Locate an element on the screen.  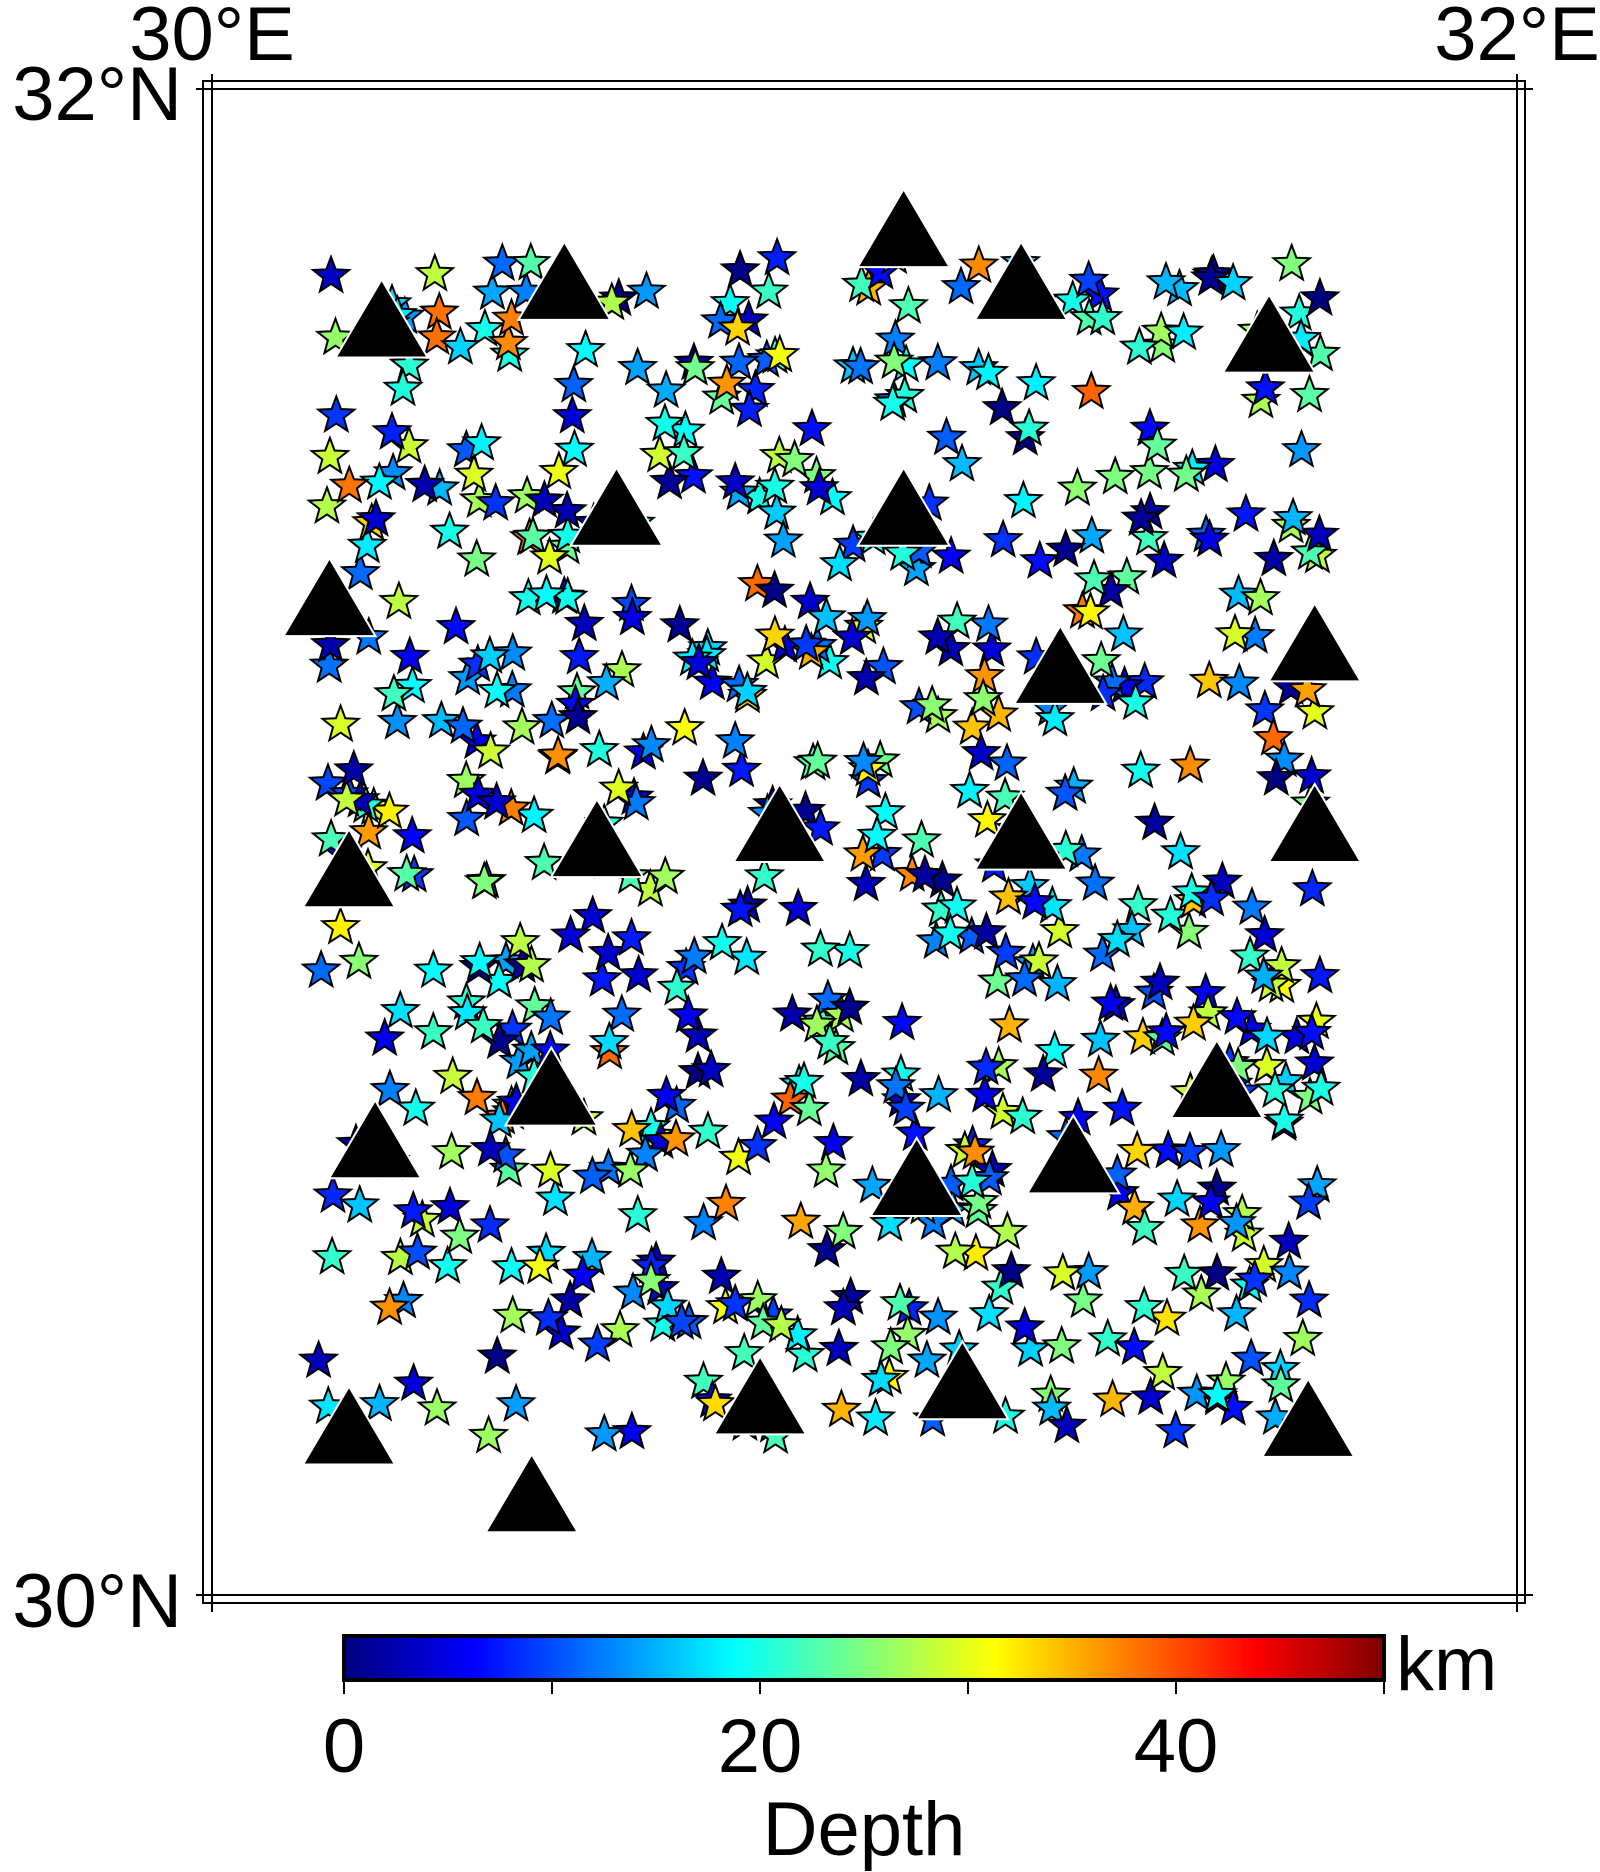
colorbar-gradient is located at coordinates (864, 1658).